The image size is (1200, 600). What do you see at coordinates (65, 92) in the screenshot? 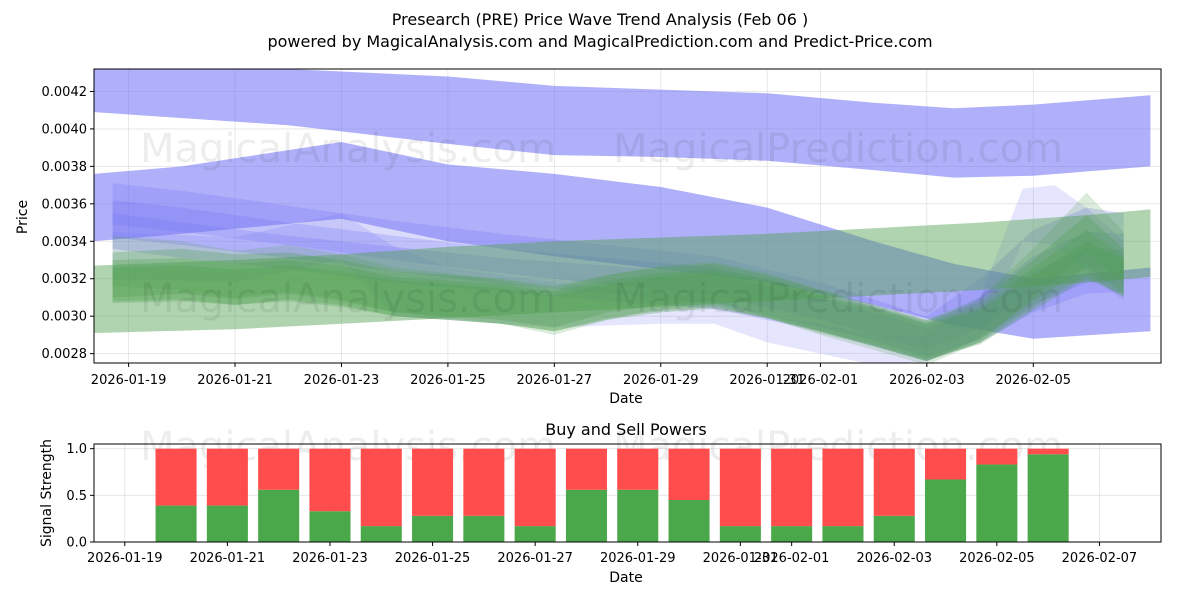
I see `price-ytick-label: 0.0042` at bounding box center [65, 92].